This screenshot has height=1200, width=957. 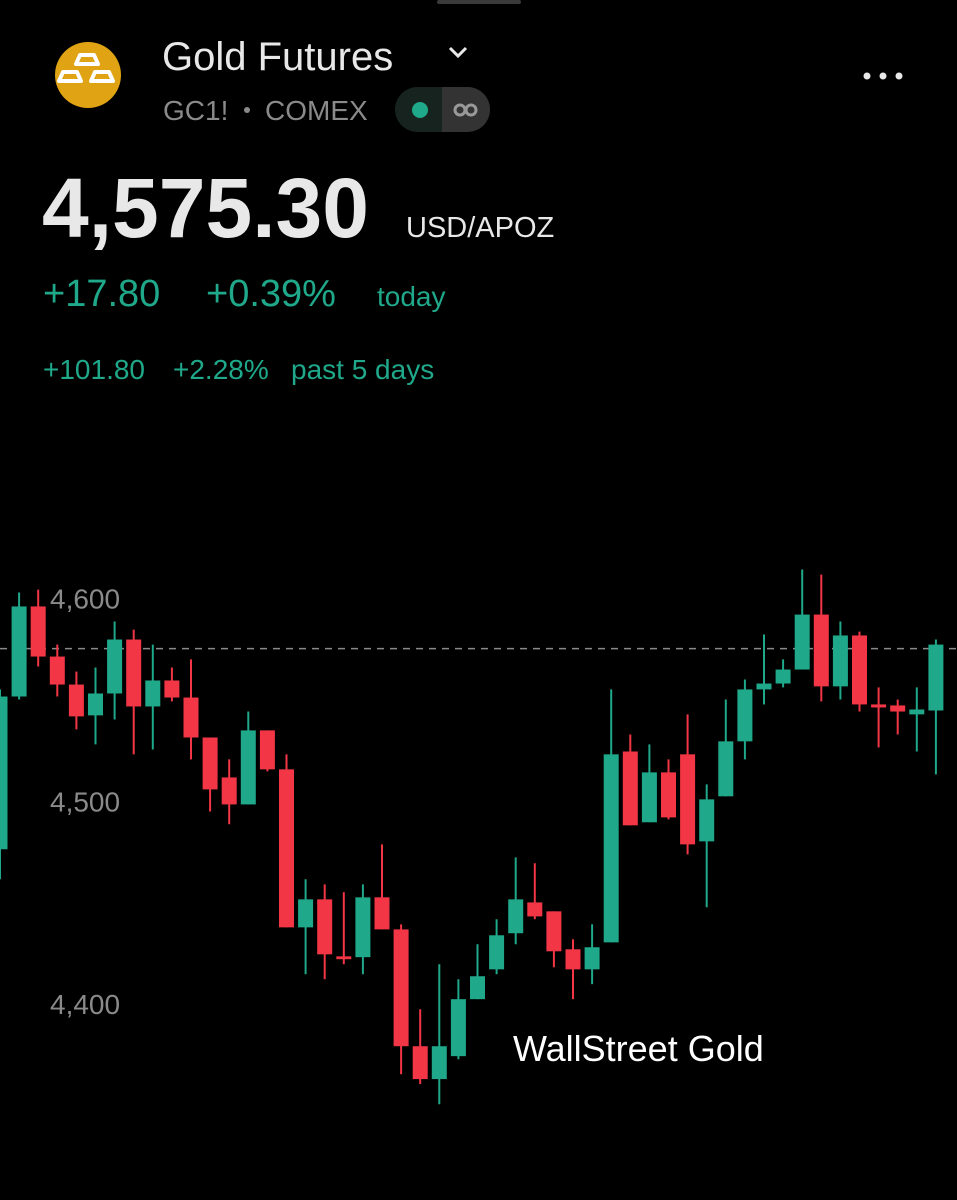 I want to click on status-handle, so click(x=479, y=2).